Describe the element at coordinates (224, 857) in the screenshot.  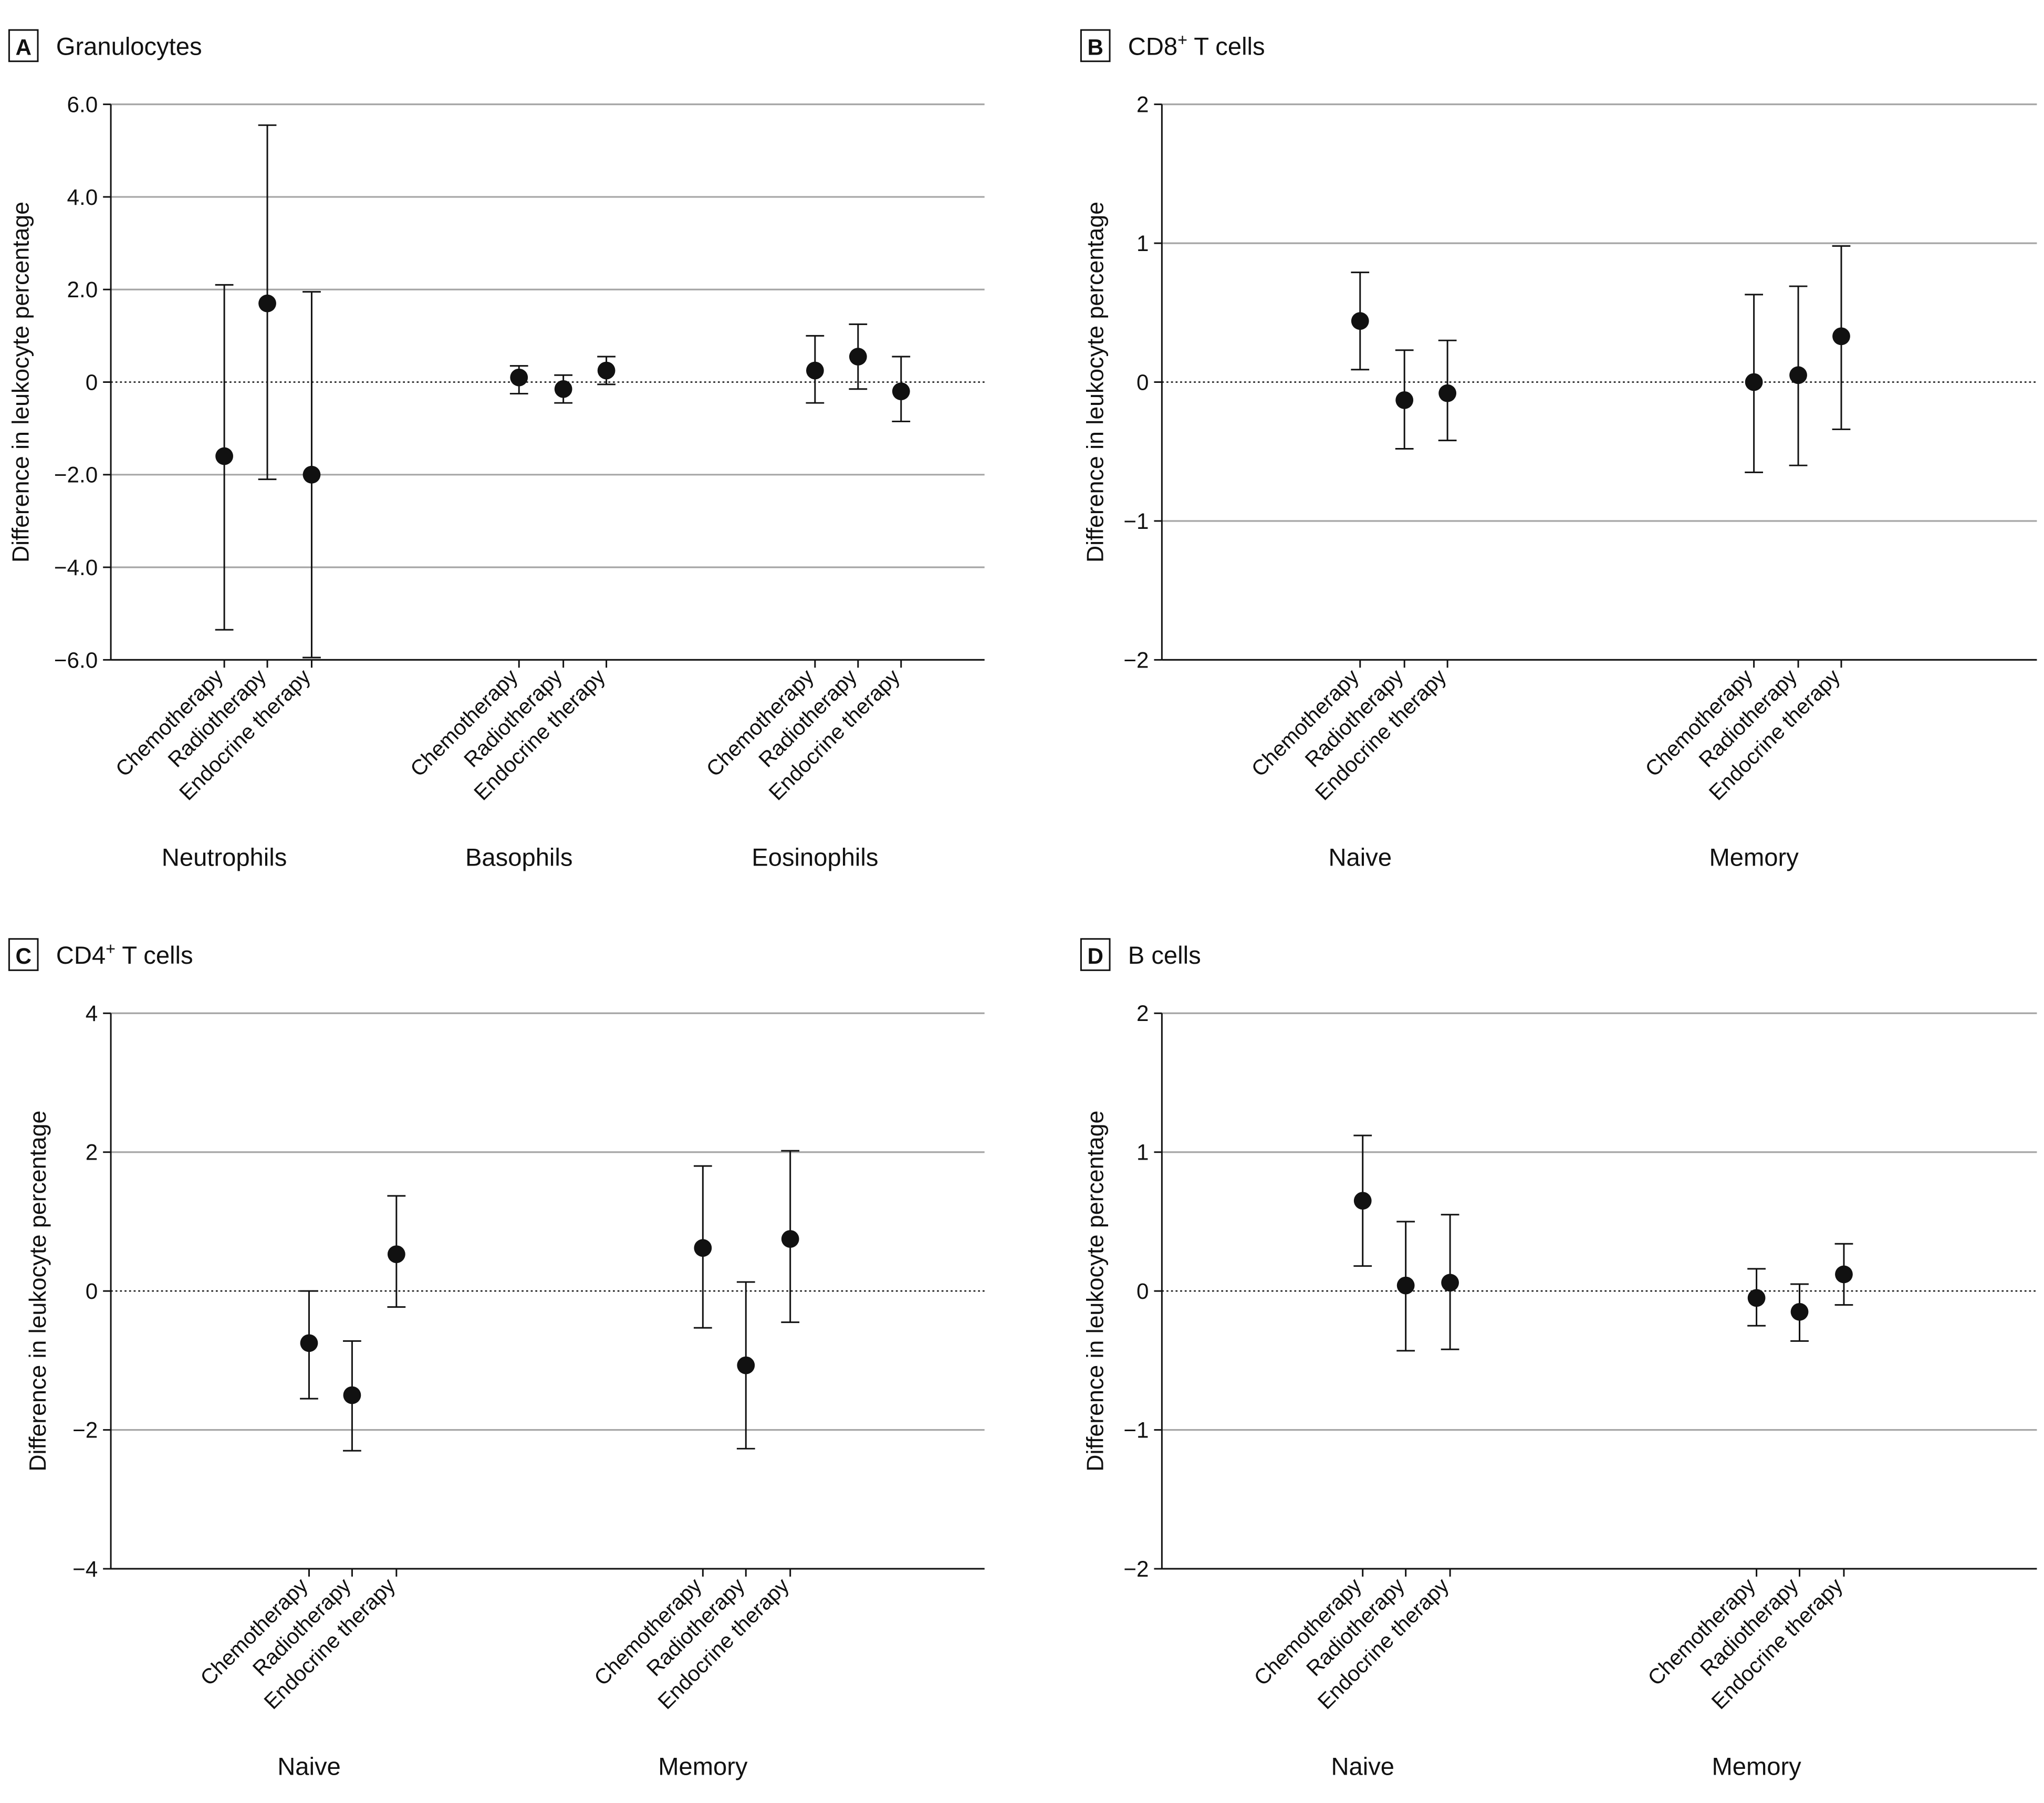
I see `group-label: Neutrophils` at that location.